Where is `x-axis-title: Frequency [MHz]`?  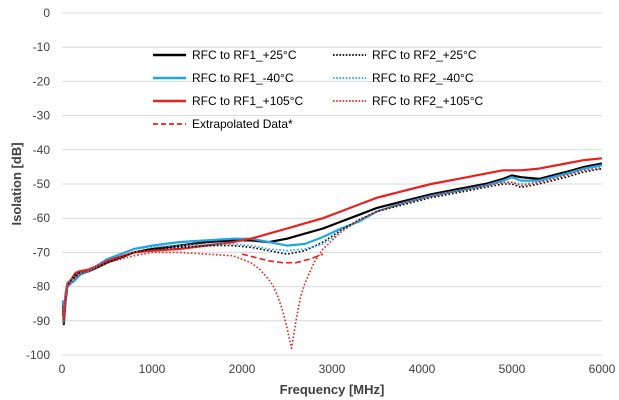
x-axis-title: Frequency [MHz] is located at coordinates (332, 389).